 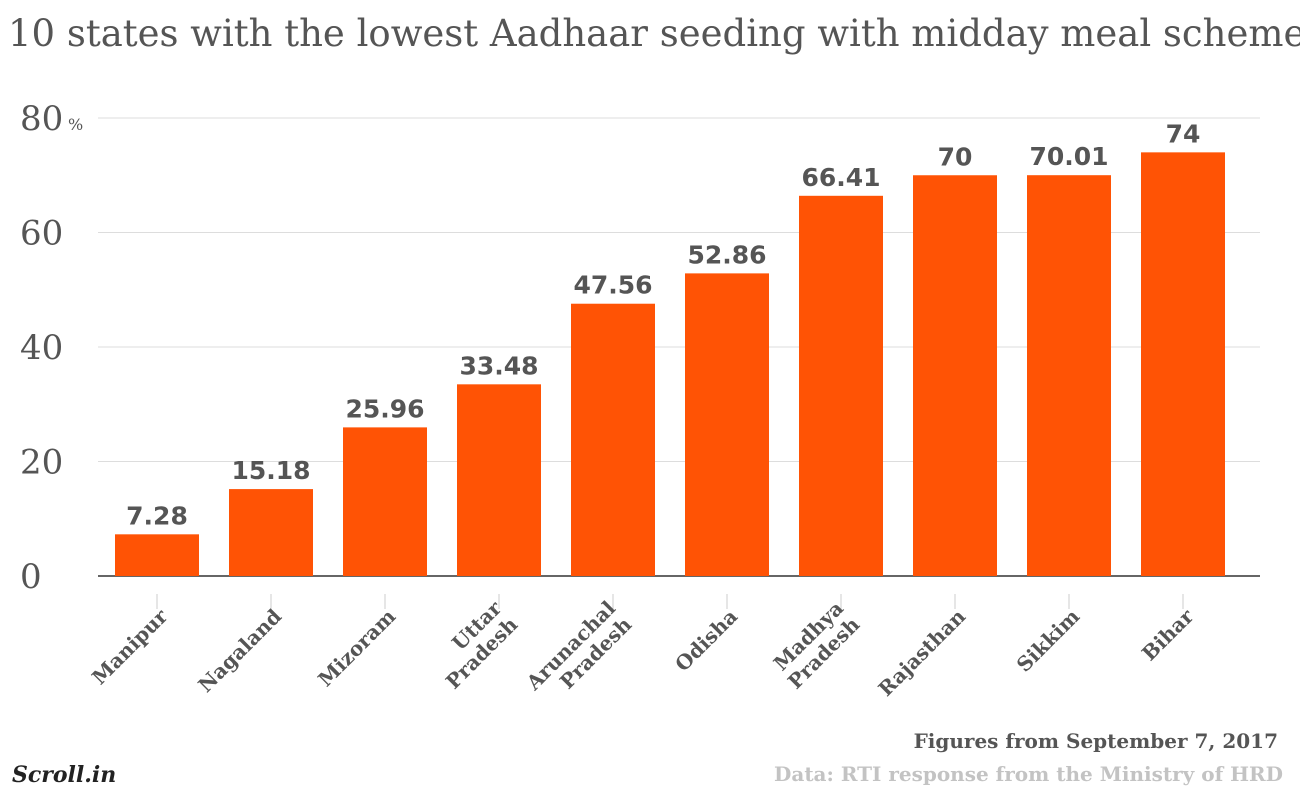 I want to click on x-tick-label-line: Mizoram, so click(x=356, y=647).